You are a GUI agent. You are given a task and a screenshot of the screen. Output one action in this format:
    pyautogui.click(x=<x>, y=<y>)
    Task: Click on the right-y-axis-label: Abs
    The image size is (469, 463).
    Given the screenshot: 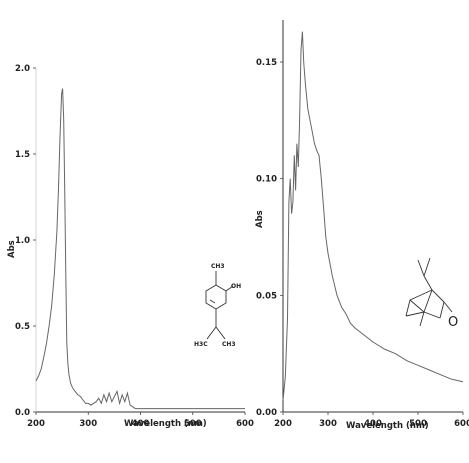 What is the action you would take?
    pyautogui.click(x=260, y=219)
    